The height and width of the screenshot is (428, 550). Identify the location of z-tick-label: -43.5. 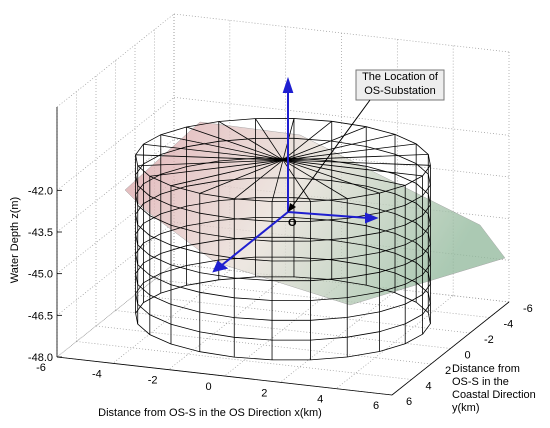
(40, 233).